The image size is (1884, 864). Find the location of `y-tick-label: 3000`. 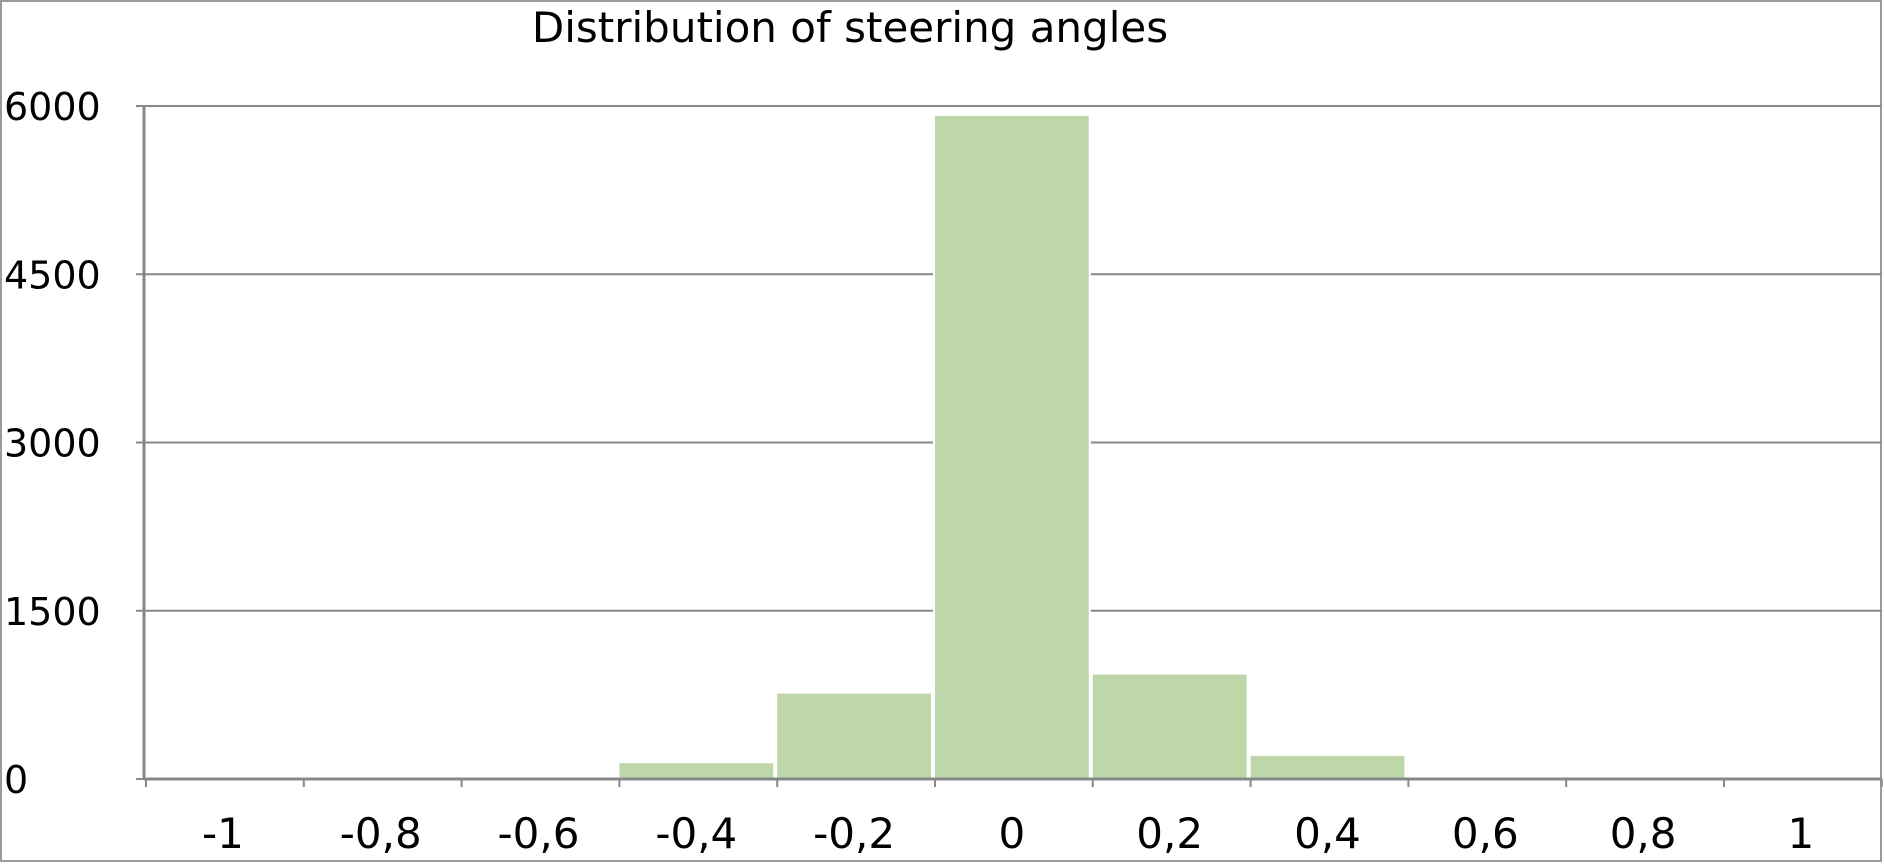

y-tick-label: 3000 is located at coordinates (52, 444).